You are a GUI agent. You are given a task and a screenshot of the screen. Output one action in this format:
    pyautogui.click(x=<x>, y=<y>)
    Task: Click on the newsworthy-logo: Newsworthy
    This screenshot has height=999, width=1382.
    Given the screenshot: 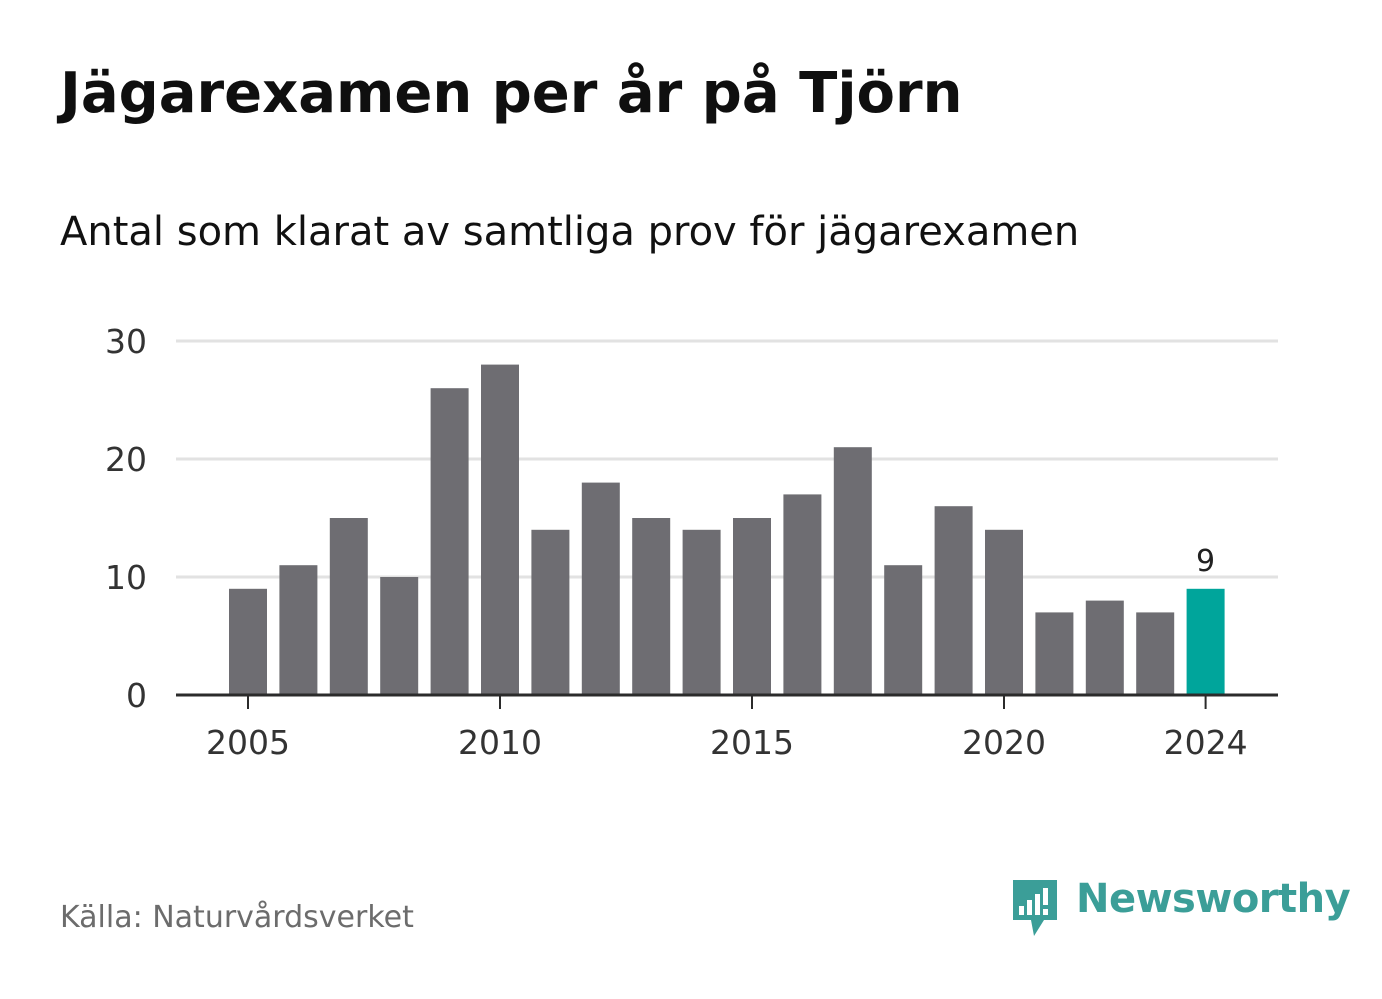 What is the action you would take?
    pyautogui.click(x=1180, y=908)
    